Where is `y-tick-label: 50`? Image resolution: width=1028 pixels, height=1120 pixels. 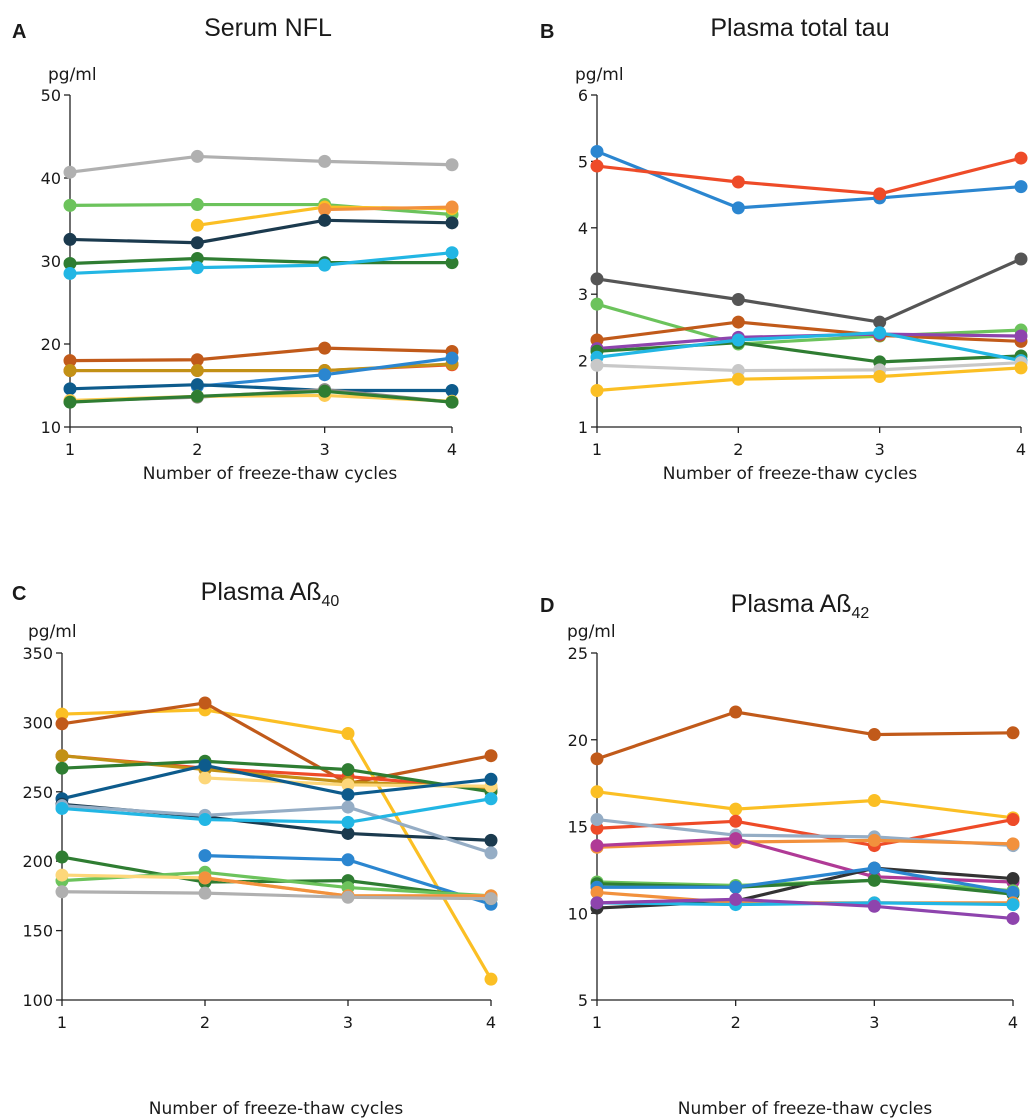
y-tick-label: 50 is located at coordinates (51, 95).